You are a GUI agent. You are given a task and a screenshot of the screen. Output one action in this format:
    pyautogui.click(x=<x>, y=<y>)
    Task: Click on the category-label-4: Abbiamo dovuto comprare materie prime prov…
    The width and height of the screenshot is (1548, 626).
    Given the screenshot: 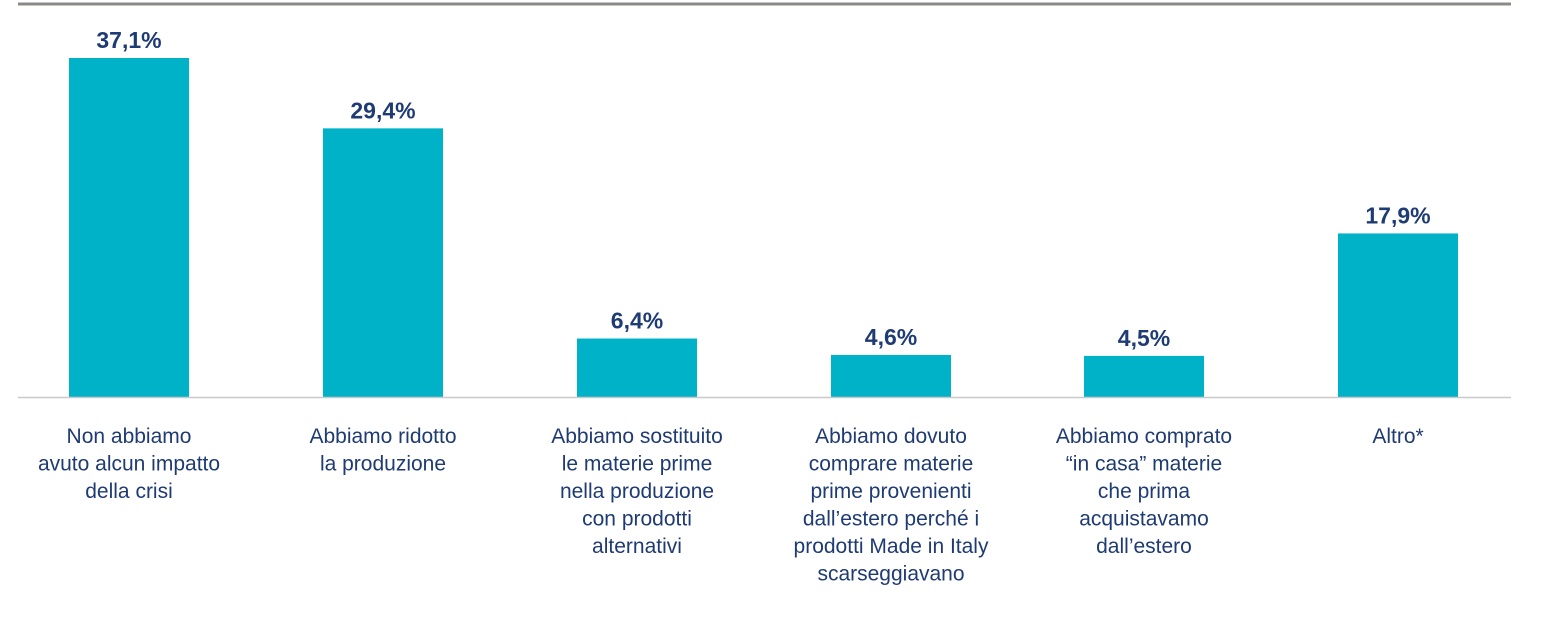 What is the action you would take?
    pyautogui.click(x=891, y=505)
    